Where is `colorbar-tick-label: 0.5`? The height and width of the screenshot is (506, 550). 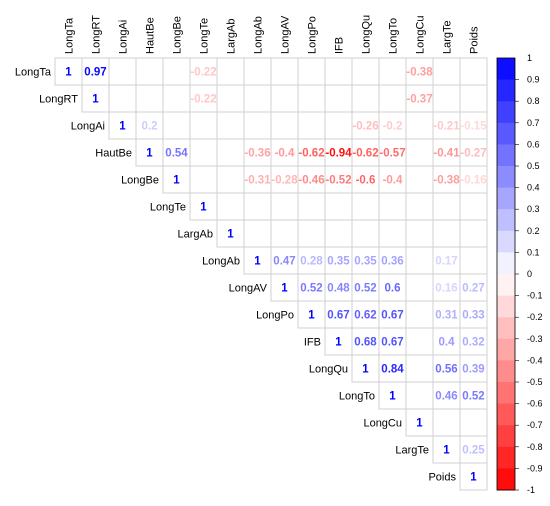
colorbar-tick-label: 0.5 is located at coordinates (533, 166).